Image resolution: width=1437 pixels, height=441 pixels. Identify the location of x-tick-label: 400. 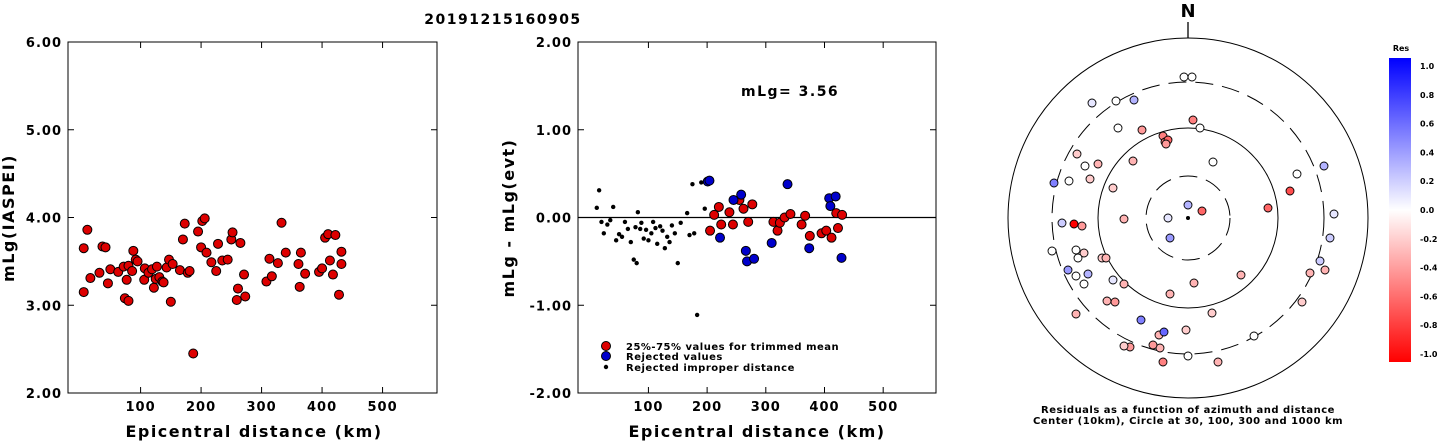
(322, 407).